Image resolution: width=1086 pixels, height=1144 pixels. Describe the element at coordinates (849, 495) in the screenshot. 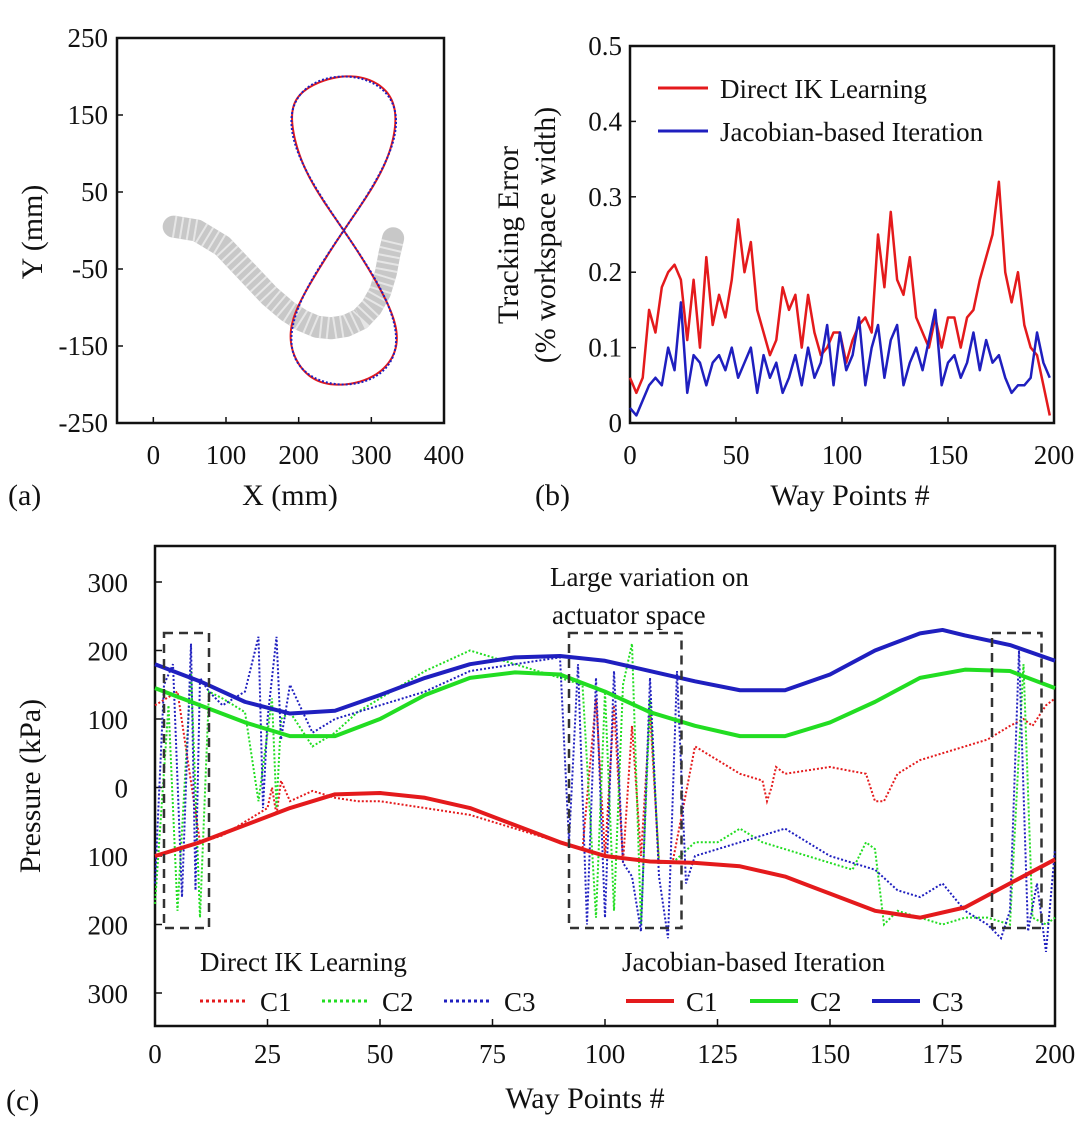

I see `panel-b-xlabel: Way Points #` at that location.